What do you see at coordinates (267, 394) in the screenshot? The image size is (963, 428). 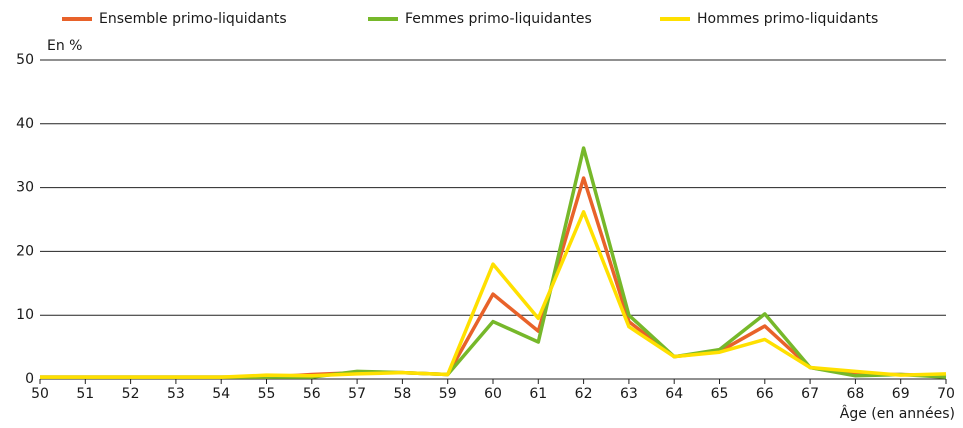 I see `x-tick-label: 55` at bounding box center [267, 394].